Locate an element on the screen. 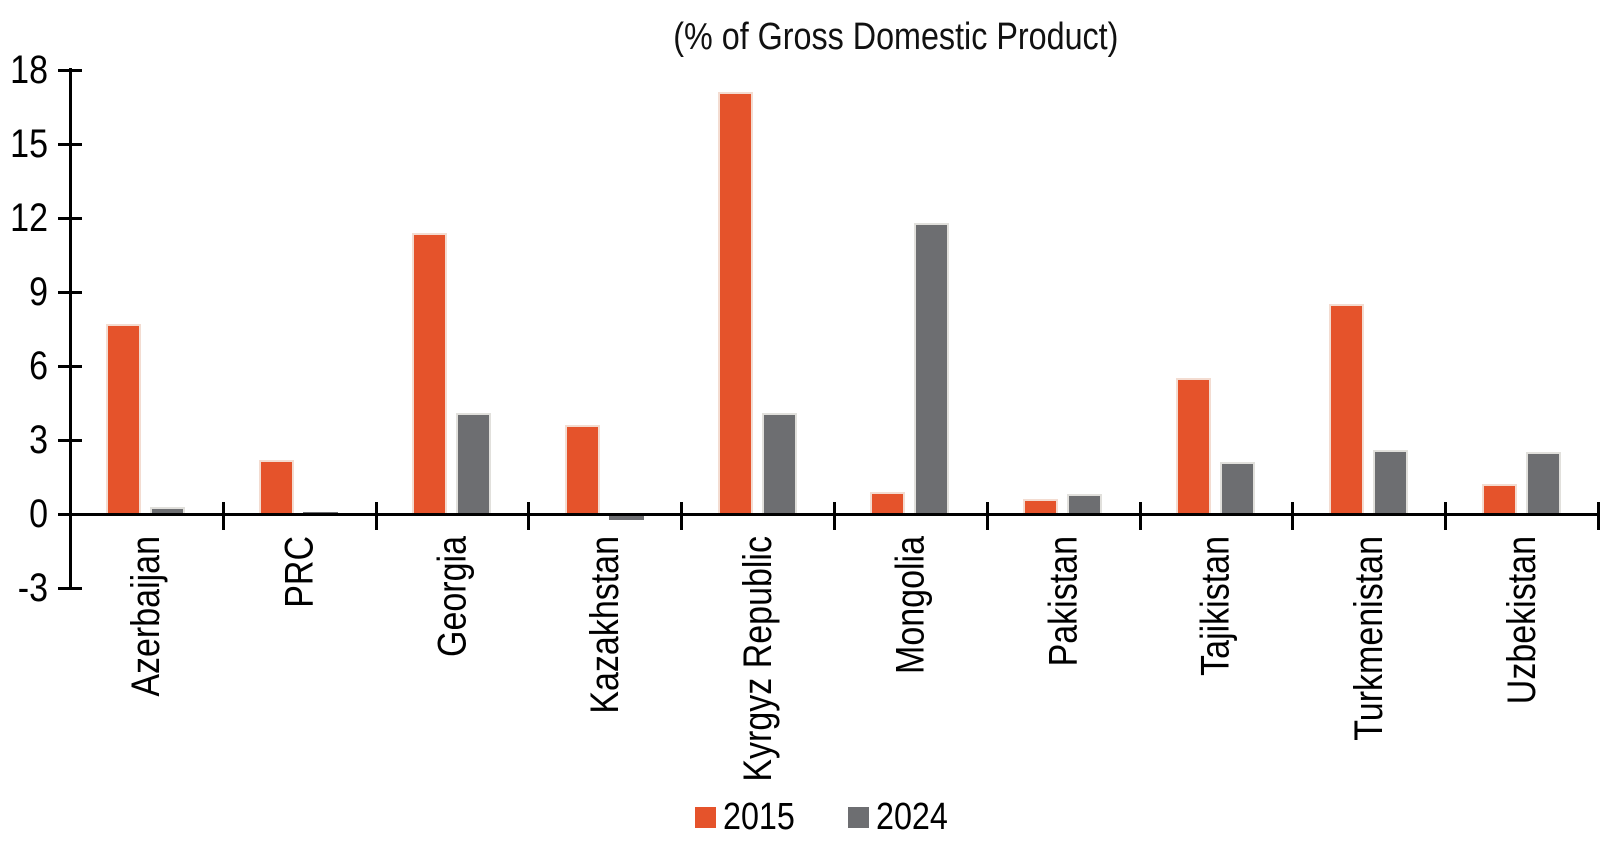  chart-title-text: (% of Gross Domestic Product) is located at coordinates (895, 37).